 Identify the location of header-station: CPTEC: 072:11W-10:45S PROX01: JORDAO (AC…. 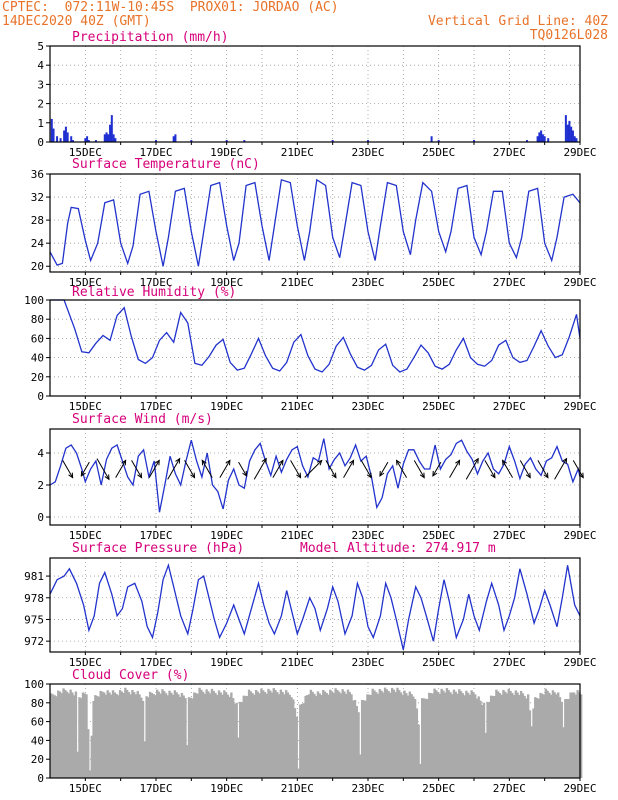
(170, 7).